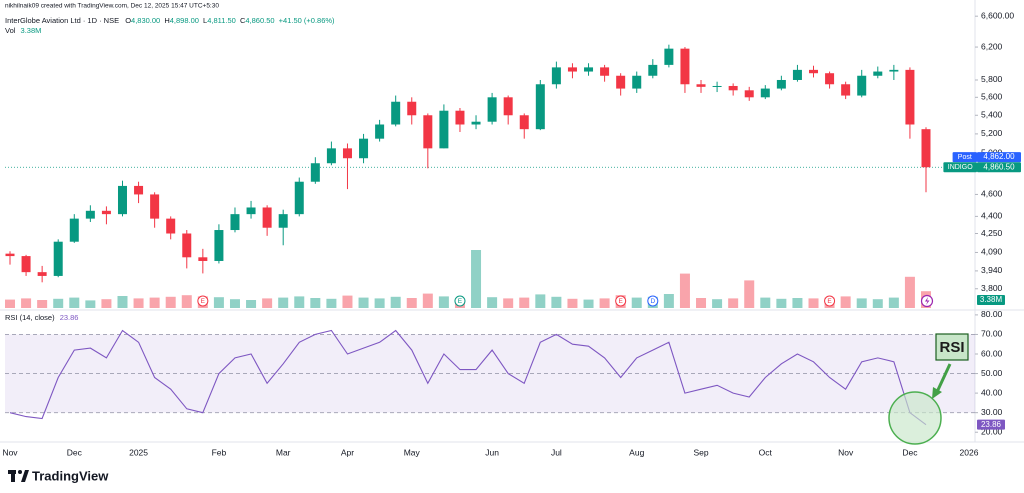 The width and height of the screenshot is (1024, 493). I want to click on price-label-name: Post, so click(965, 157).